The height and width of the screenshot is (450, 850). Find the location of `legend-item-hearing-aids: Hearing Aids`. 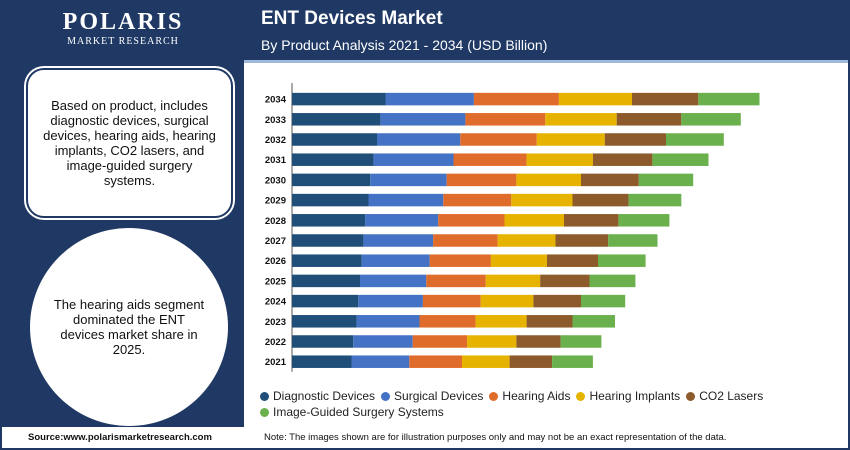

legend-item-hearing-aids: Hearing Aids is located at coordinates (529, 396).